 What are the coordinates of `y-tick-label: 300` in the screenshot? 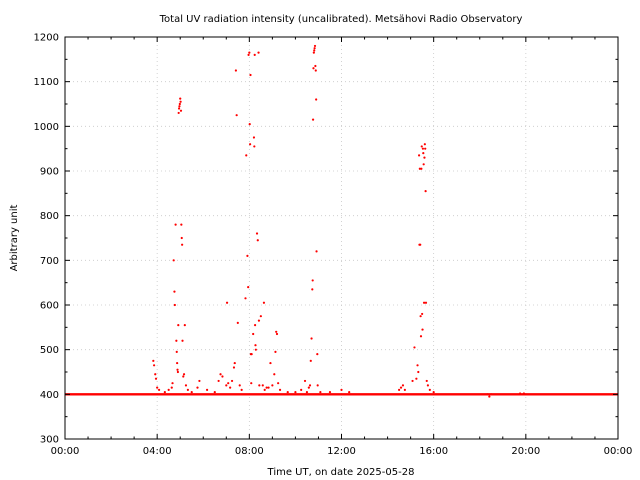 It's located at (49, 440).